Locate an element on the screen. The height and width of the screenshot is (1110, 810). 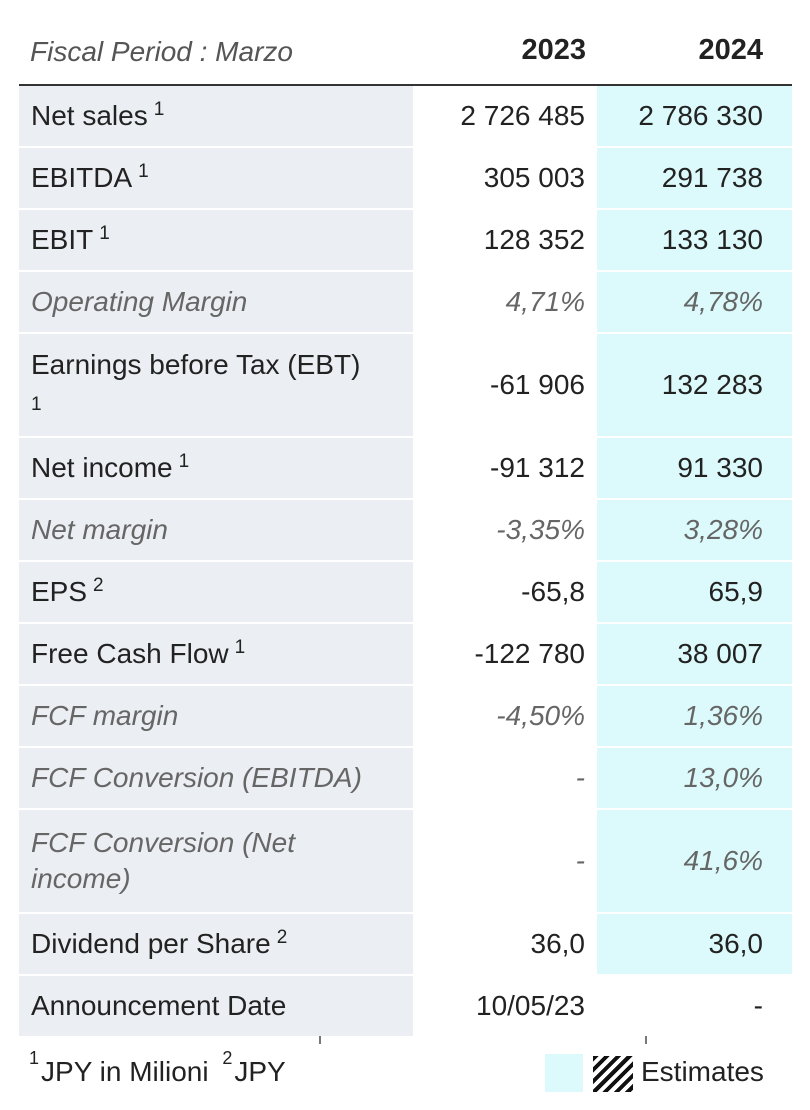
value-2023: -122 780 is located at coordinates (505, 654).